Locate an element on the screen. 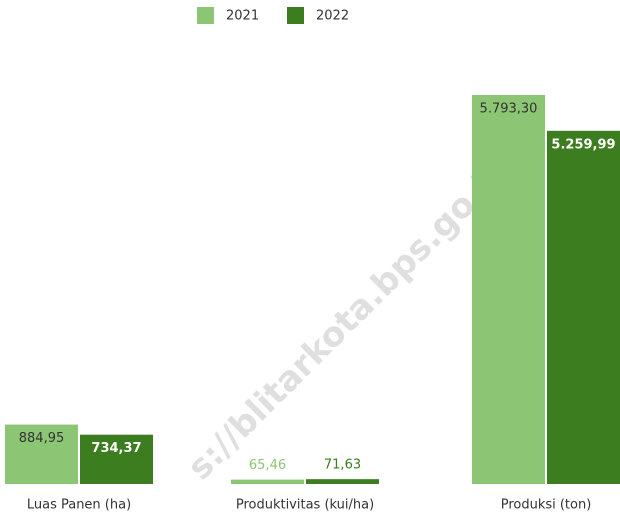  legend-label: 2021 is located at coordinates (242, 16).